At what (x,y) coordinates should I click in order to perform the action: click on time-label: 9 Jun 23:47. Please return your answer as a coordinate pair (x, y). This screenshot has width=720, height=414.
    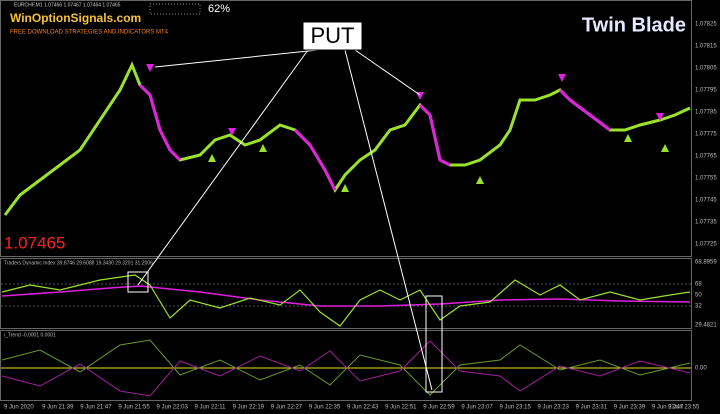
    Looking at the image, I should click on (668, 408).